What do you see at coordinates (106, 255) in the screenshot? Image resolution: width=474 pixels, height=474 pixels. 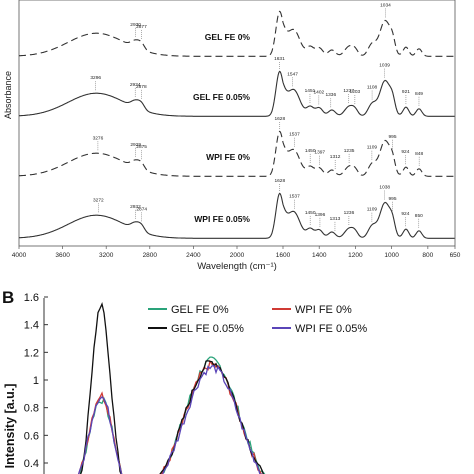 I see `panel-a-x-tick-label: 3200` at bounding box center [106, 255].